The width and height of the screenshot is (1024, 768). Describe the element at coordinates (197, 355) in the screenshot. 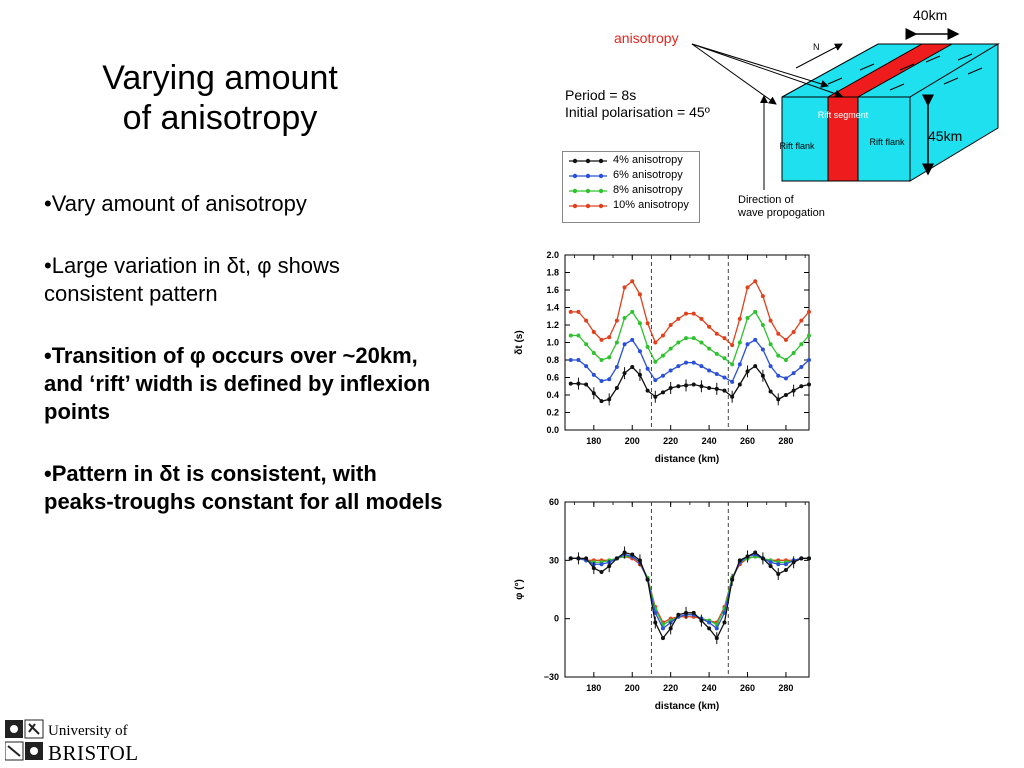

I see `phi-symbol: φ` at that location.